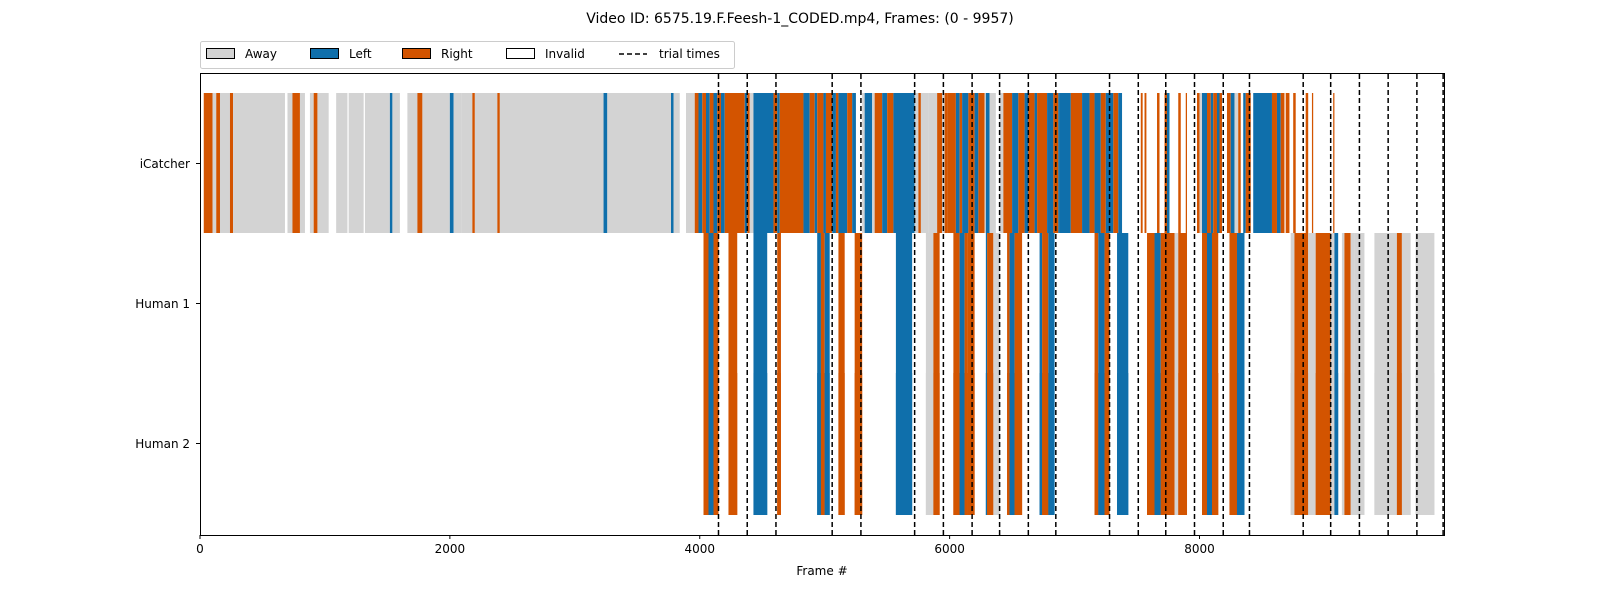 The width and height of the screenshot is (1600, 600). Describe the element at coordinates (689, 54) in the screenshot. I see `legend-label-trial-times: trial times` at that location.